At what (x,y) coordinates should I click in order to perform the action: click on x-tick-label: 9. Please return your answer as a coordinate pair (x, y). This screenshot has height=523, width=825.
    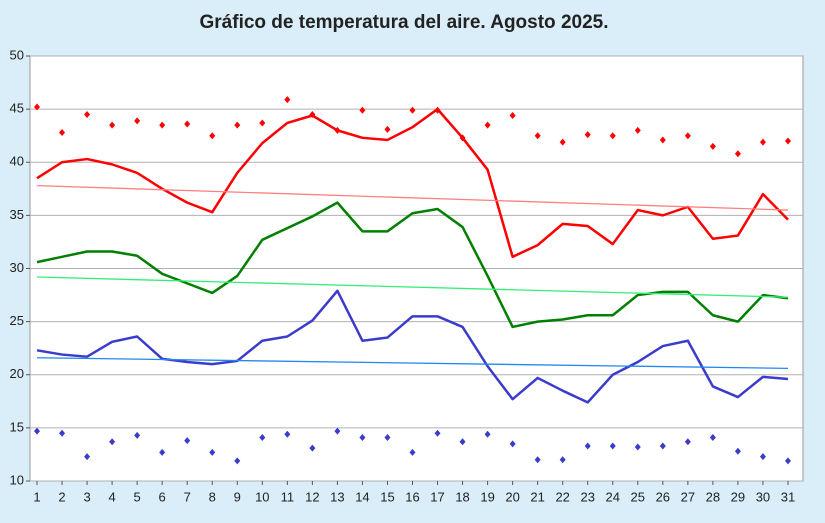
    Looking at the image, I should click on (237, 496).